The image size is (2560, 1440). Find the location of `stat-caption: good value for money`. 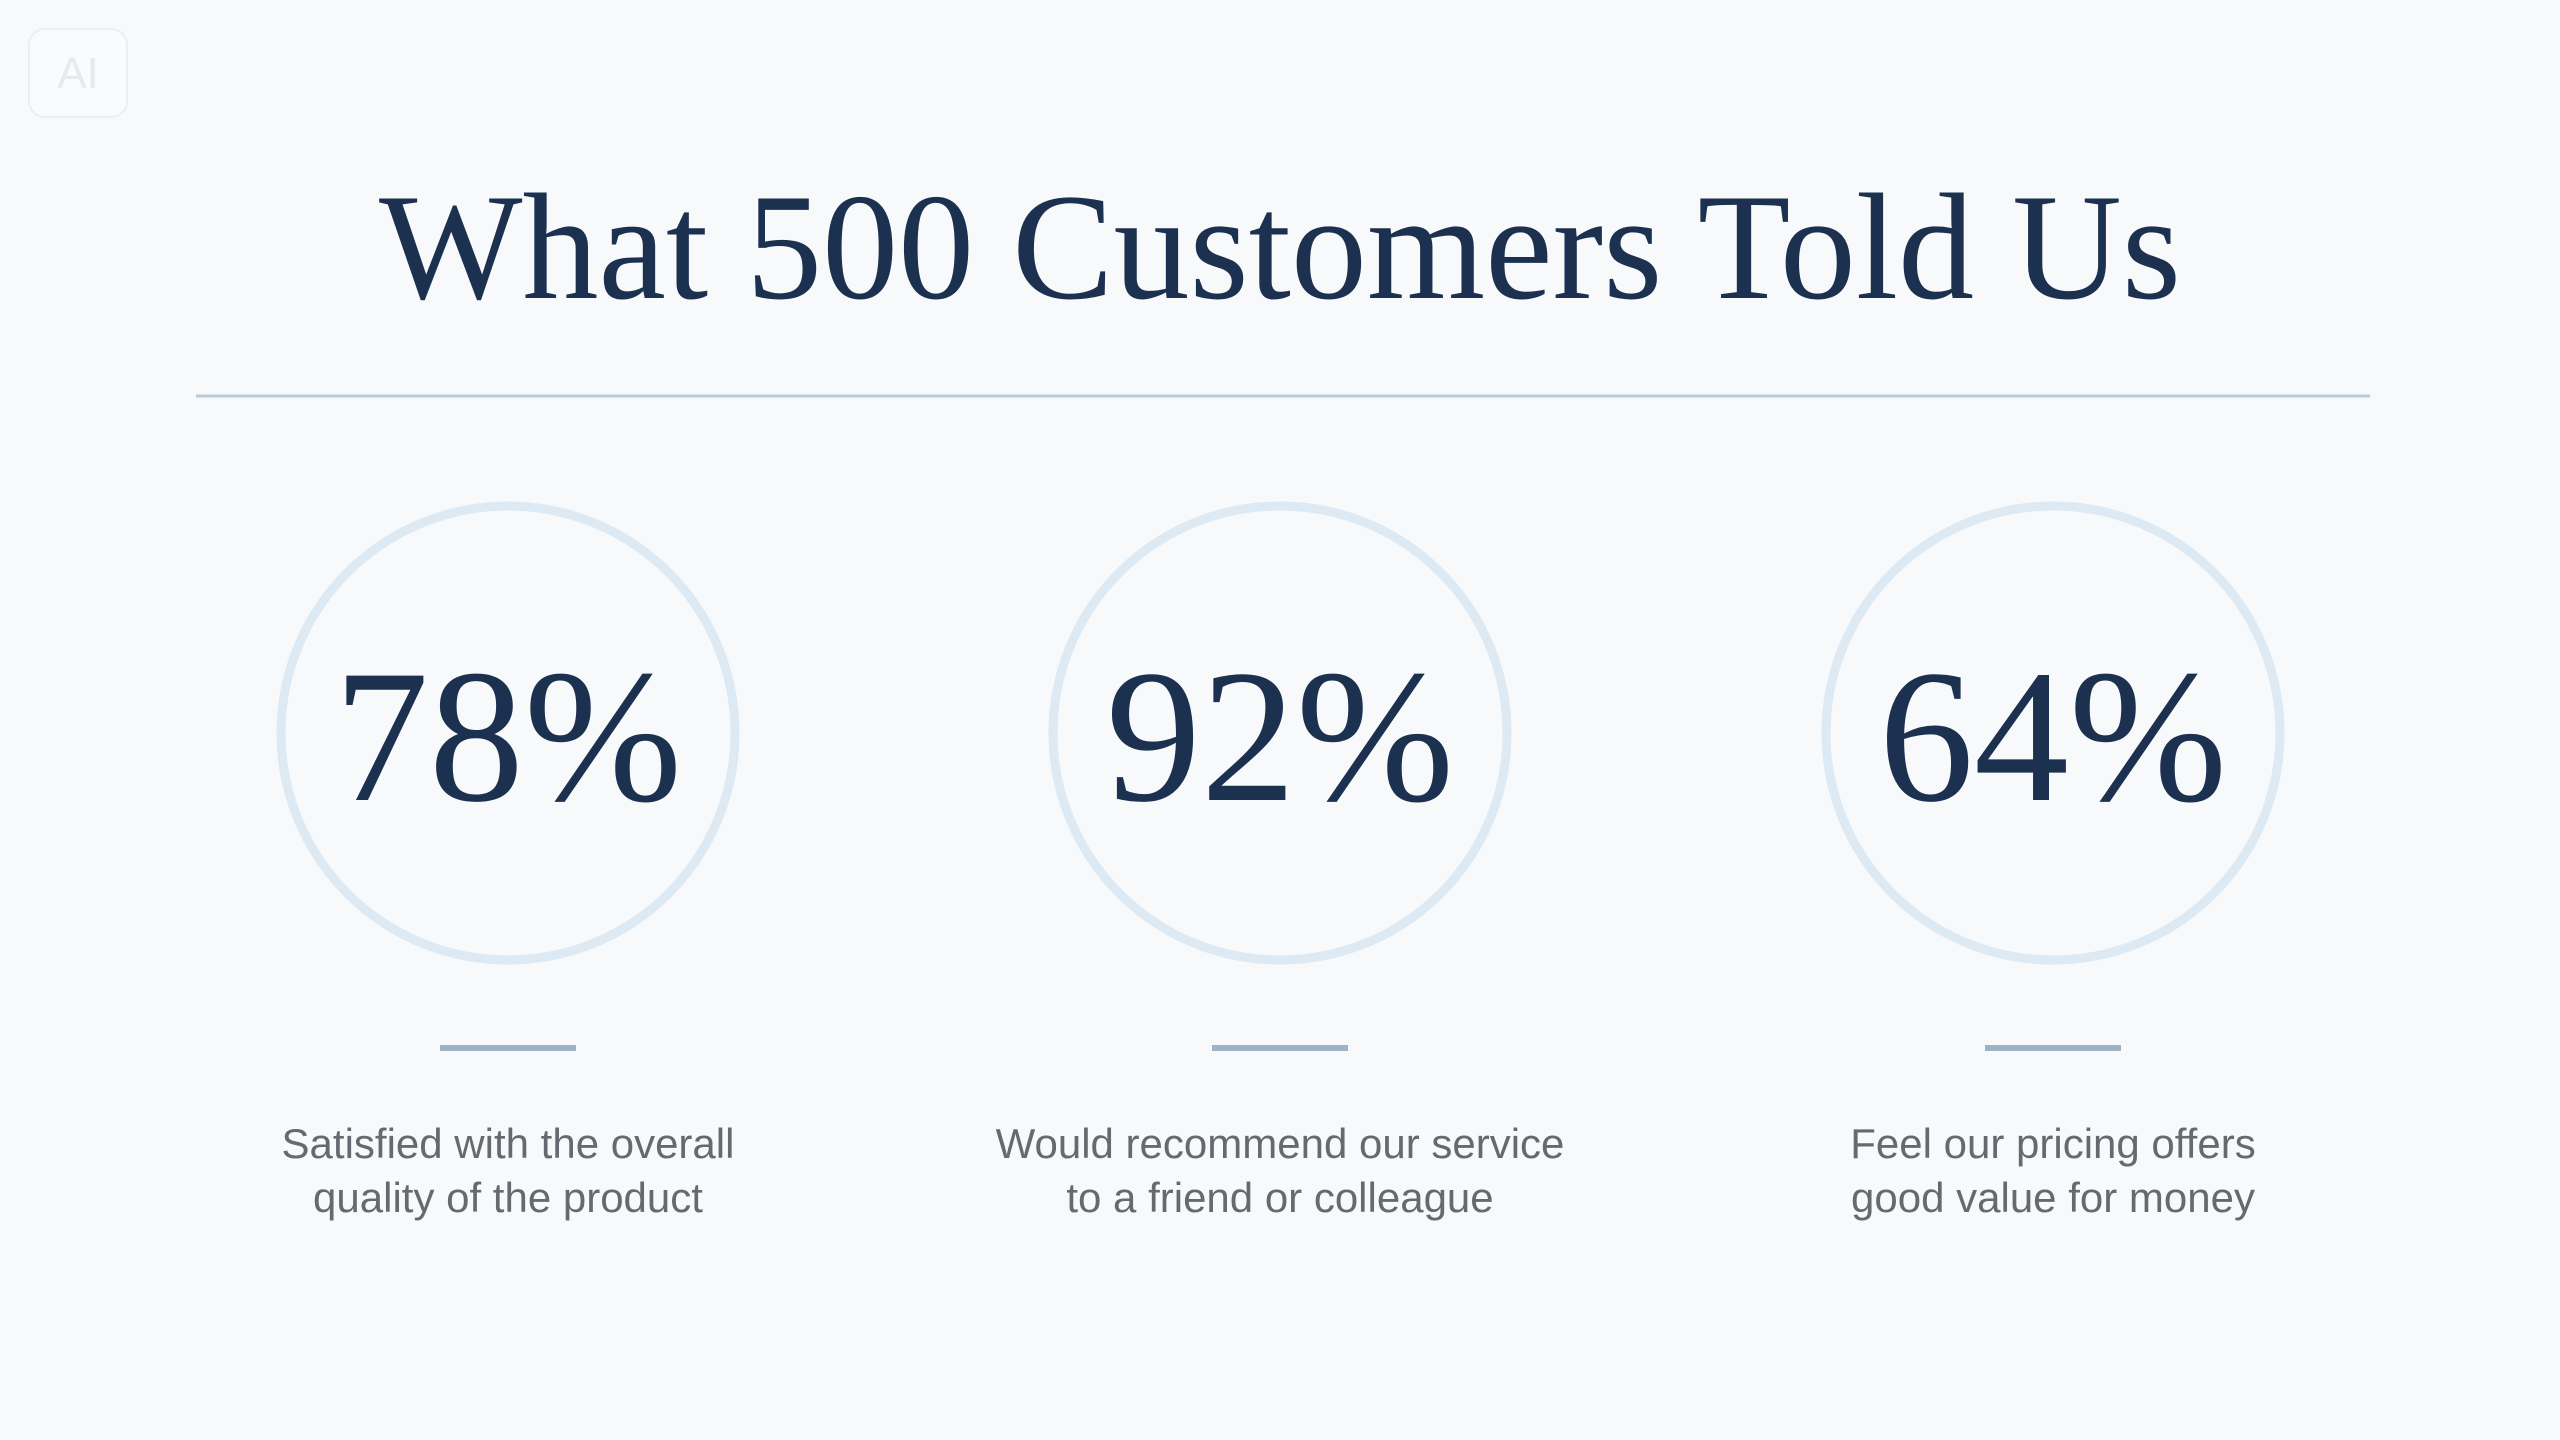

stat-caption: good value for money is located at coordinates (2053, 1197).